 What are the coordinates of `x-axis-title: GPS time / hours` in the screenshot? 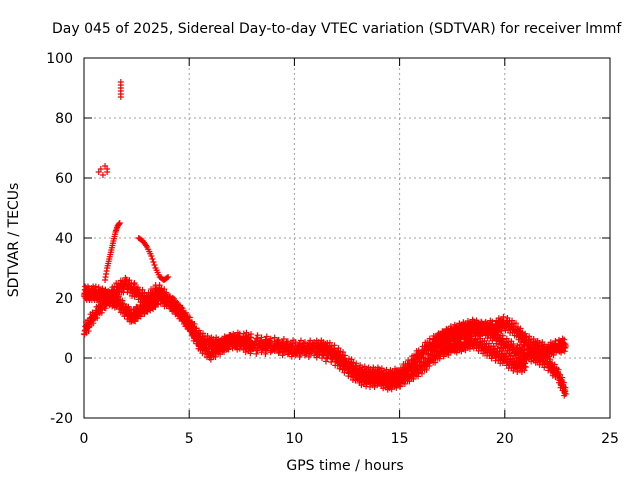 It's located at (344, 466).